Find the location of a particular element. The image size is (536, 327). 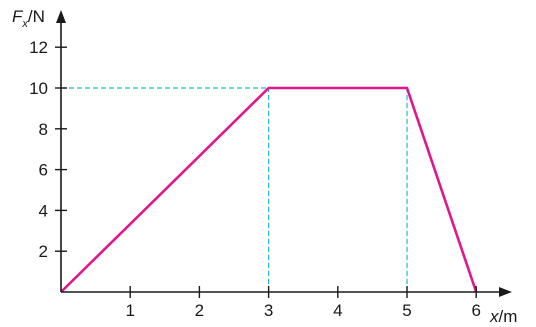

x-axis-symbol: x is located at coordinates (494, 316).